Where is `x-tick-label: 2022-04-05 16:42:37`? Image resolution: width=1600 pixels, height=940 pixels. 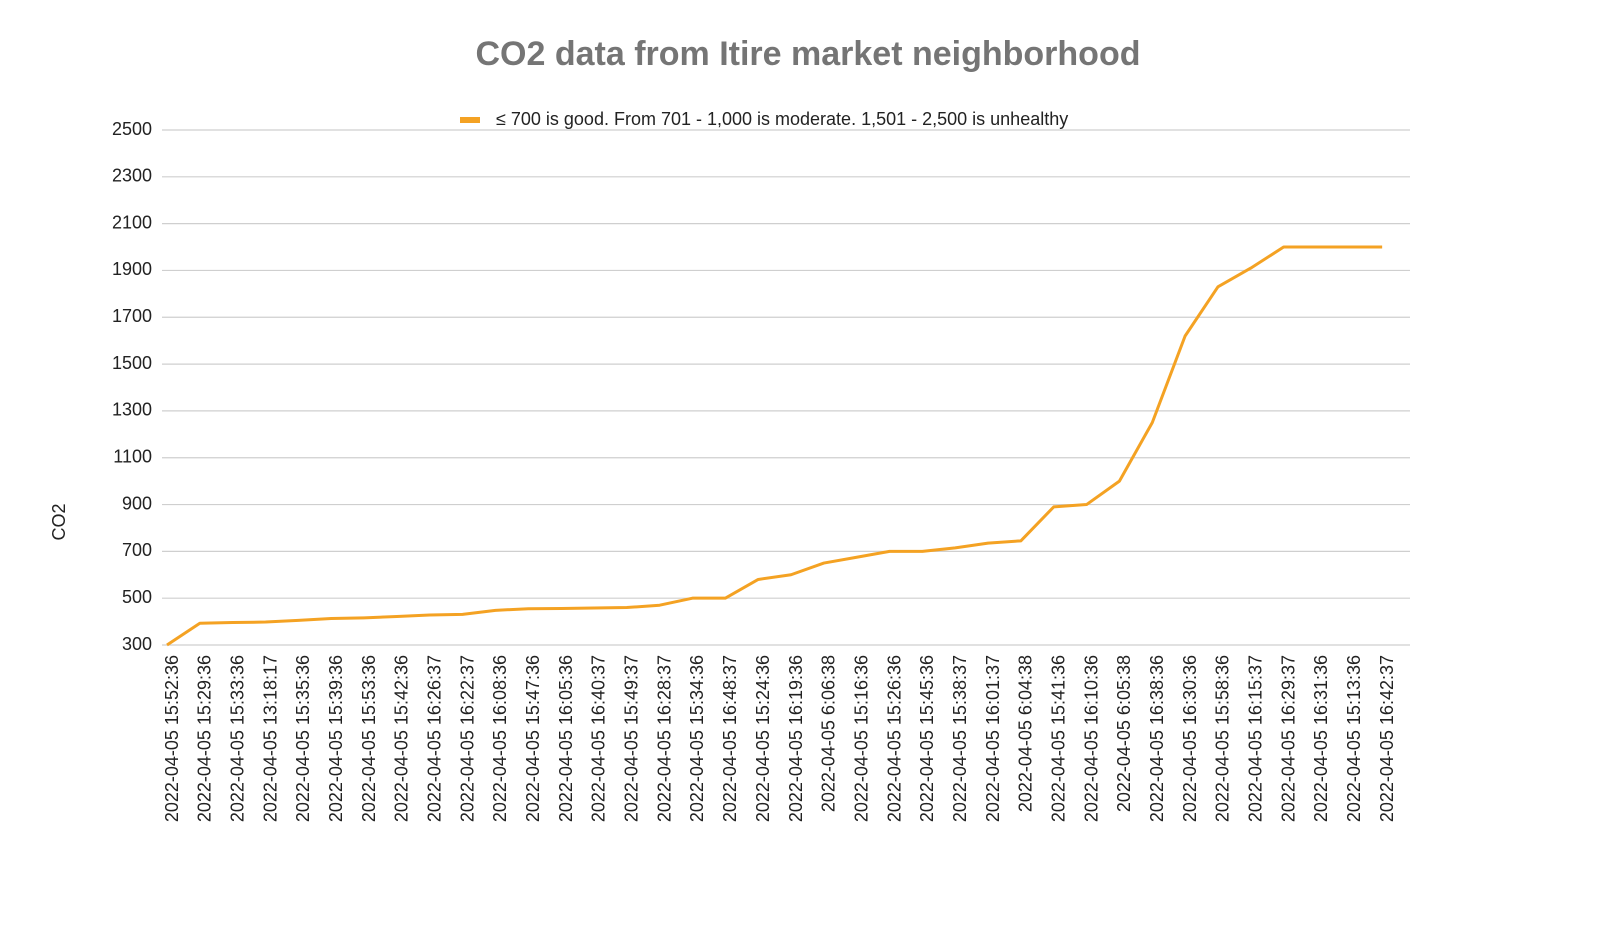
x-tick-label: 2022-04-05 16:42:37 is located at coordinates (1387, 738).